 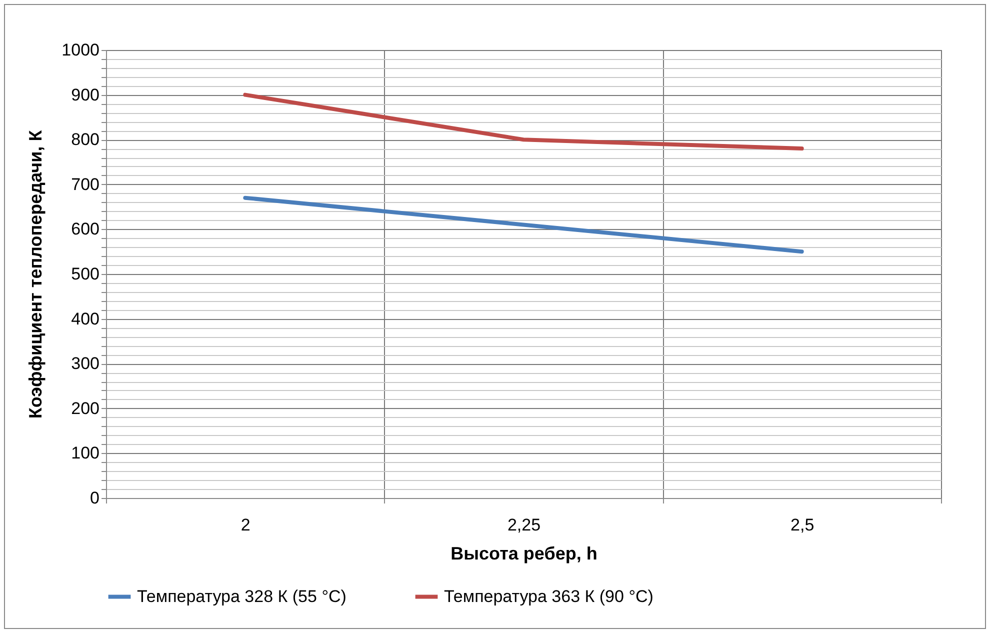 What do you see at coordinates (241, 596) in the screenshot?
I see `legend-label: Температура 328 К (55 °С)` at bounding box center [241, 596].